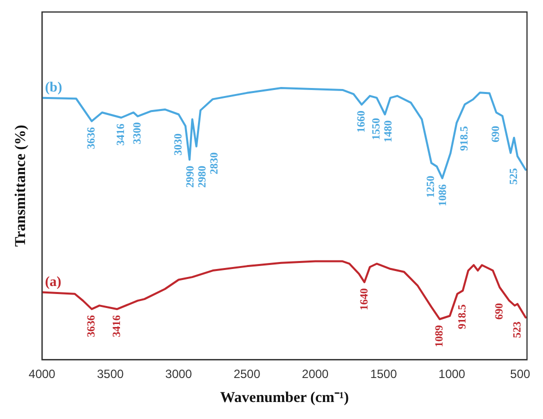  Describe the element at coordinates (202, 176) in the screenshot. I see `annotation: 2980` at that location.